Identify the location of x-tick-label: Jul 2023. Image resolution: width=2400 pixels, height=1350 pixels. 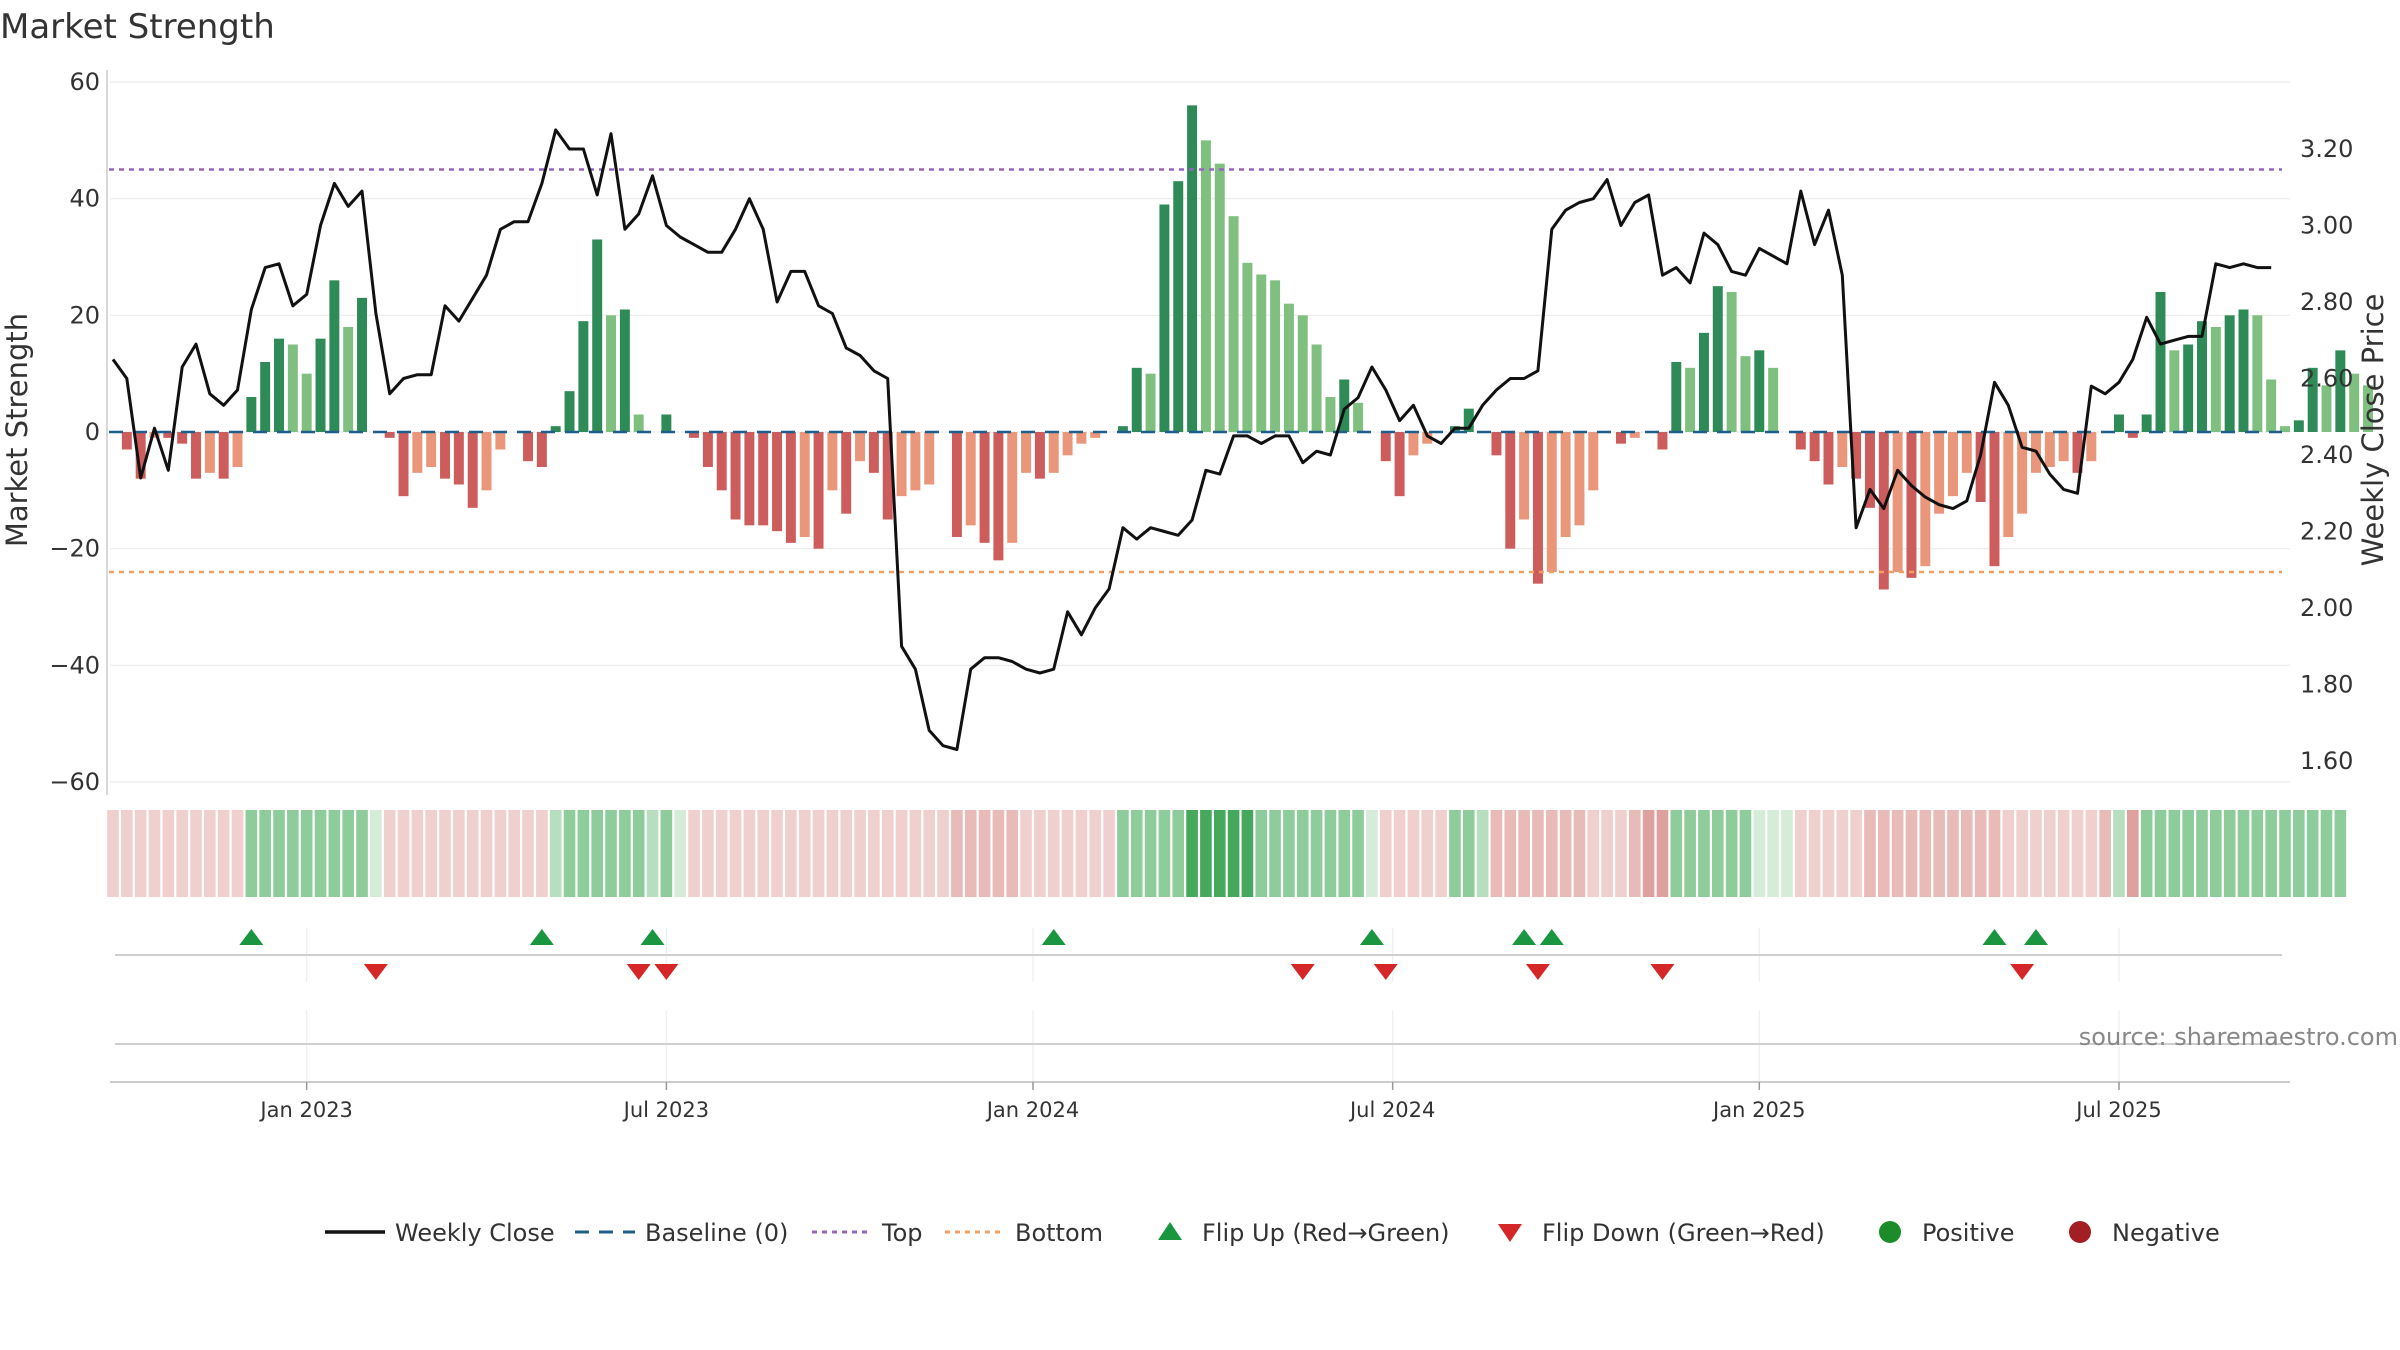
(665, 1110).